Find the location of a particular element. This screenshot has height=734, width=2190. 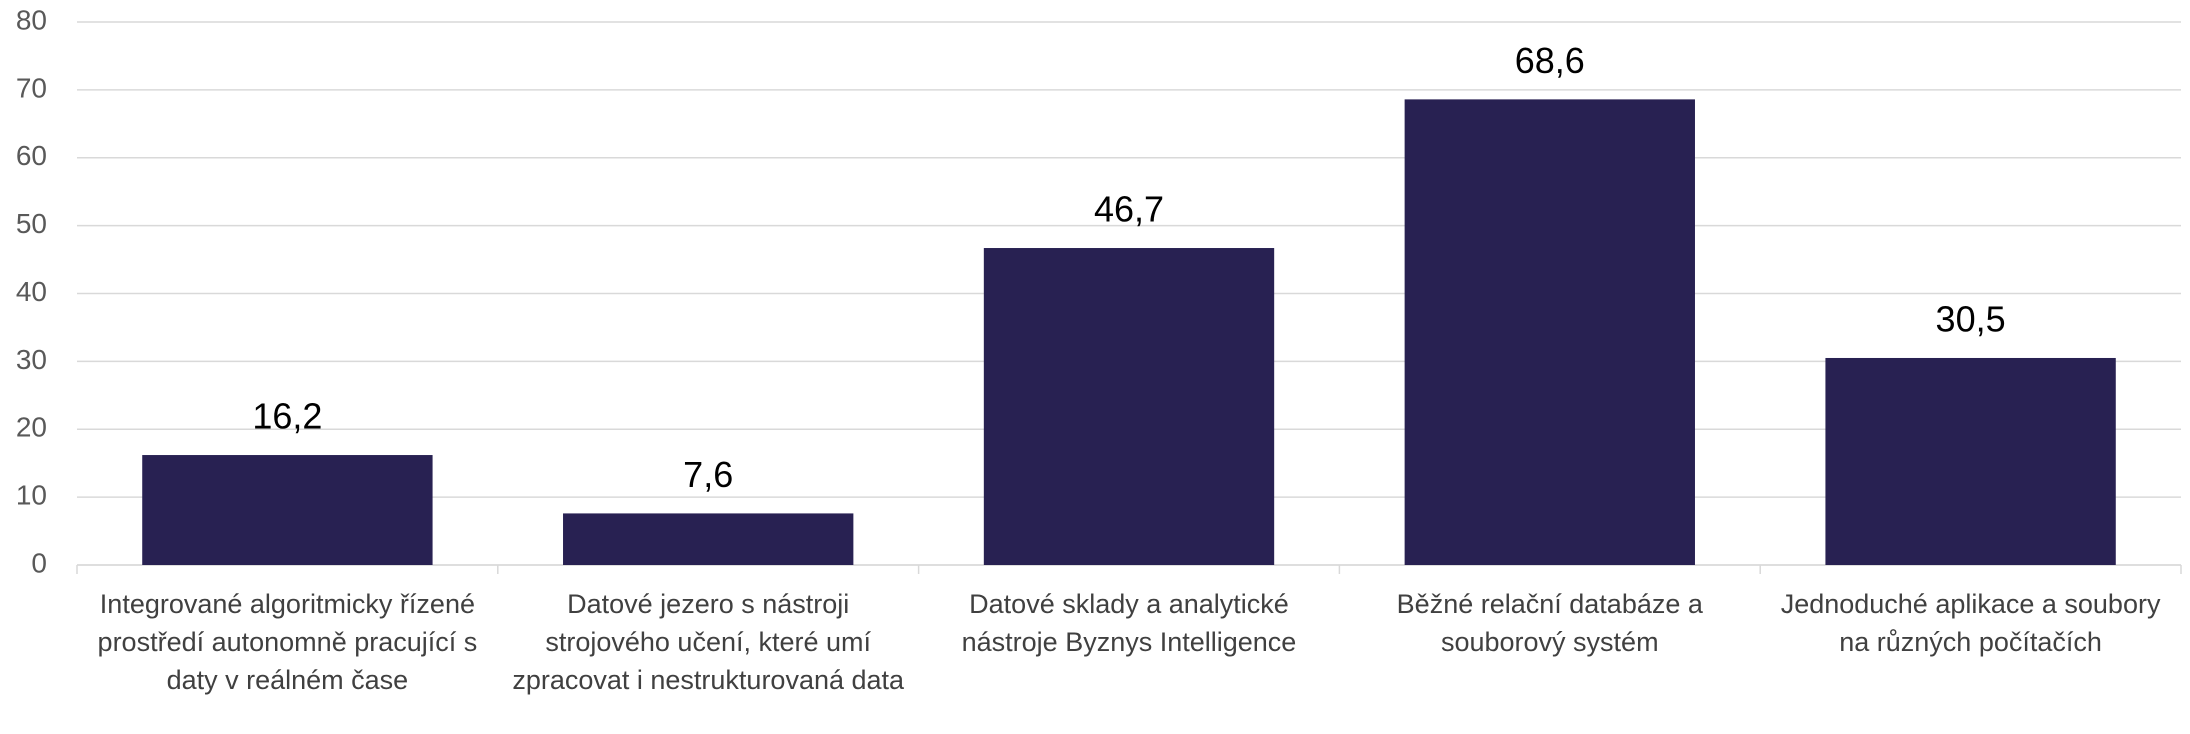

y-tick-label: 50 is located at coordinates (31, 223).